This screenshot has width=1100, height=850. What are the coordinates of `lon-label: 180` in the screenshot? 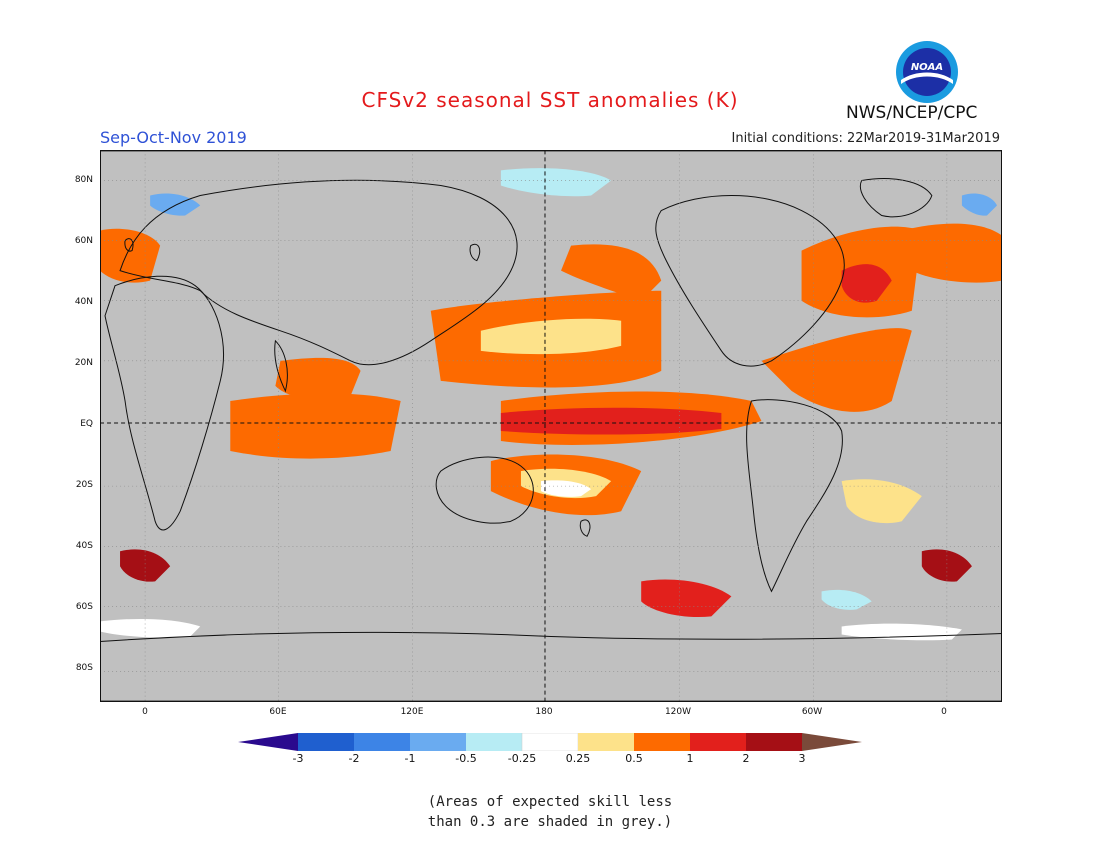 It's located at (544, 712).